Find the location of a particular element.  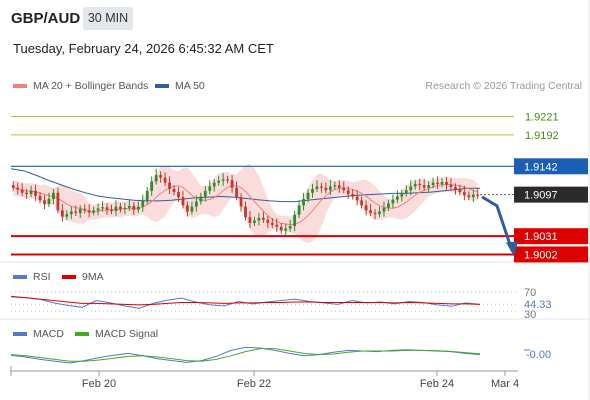

support-label: 1.9002 is located at coordinates (541, 255).